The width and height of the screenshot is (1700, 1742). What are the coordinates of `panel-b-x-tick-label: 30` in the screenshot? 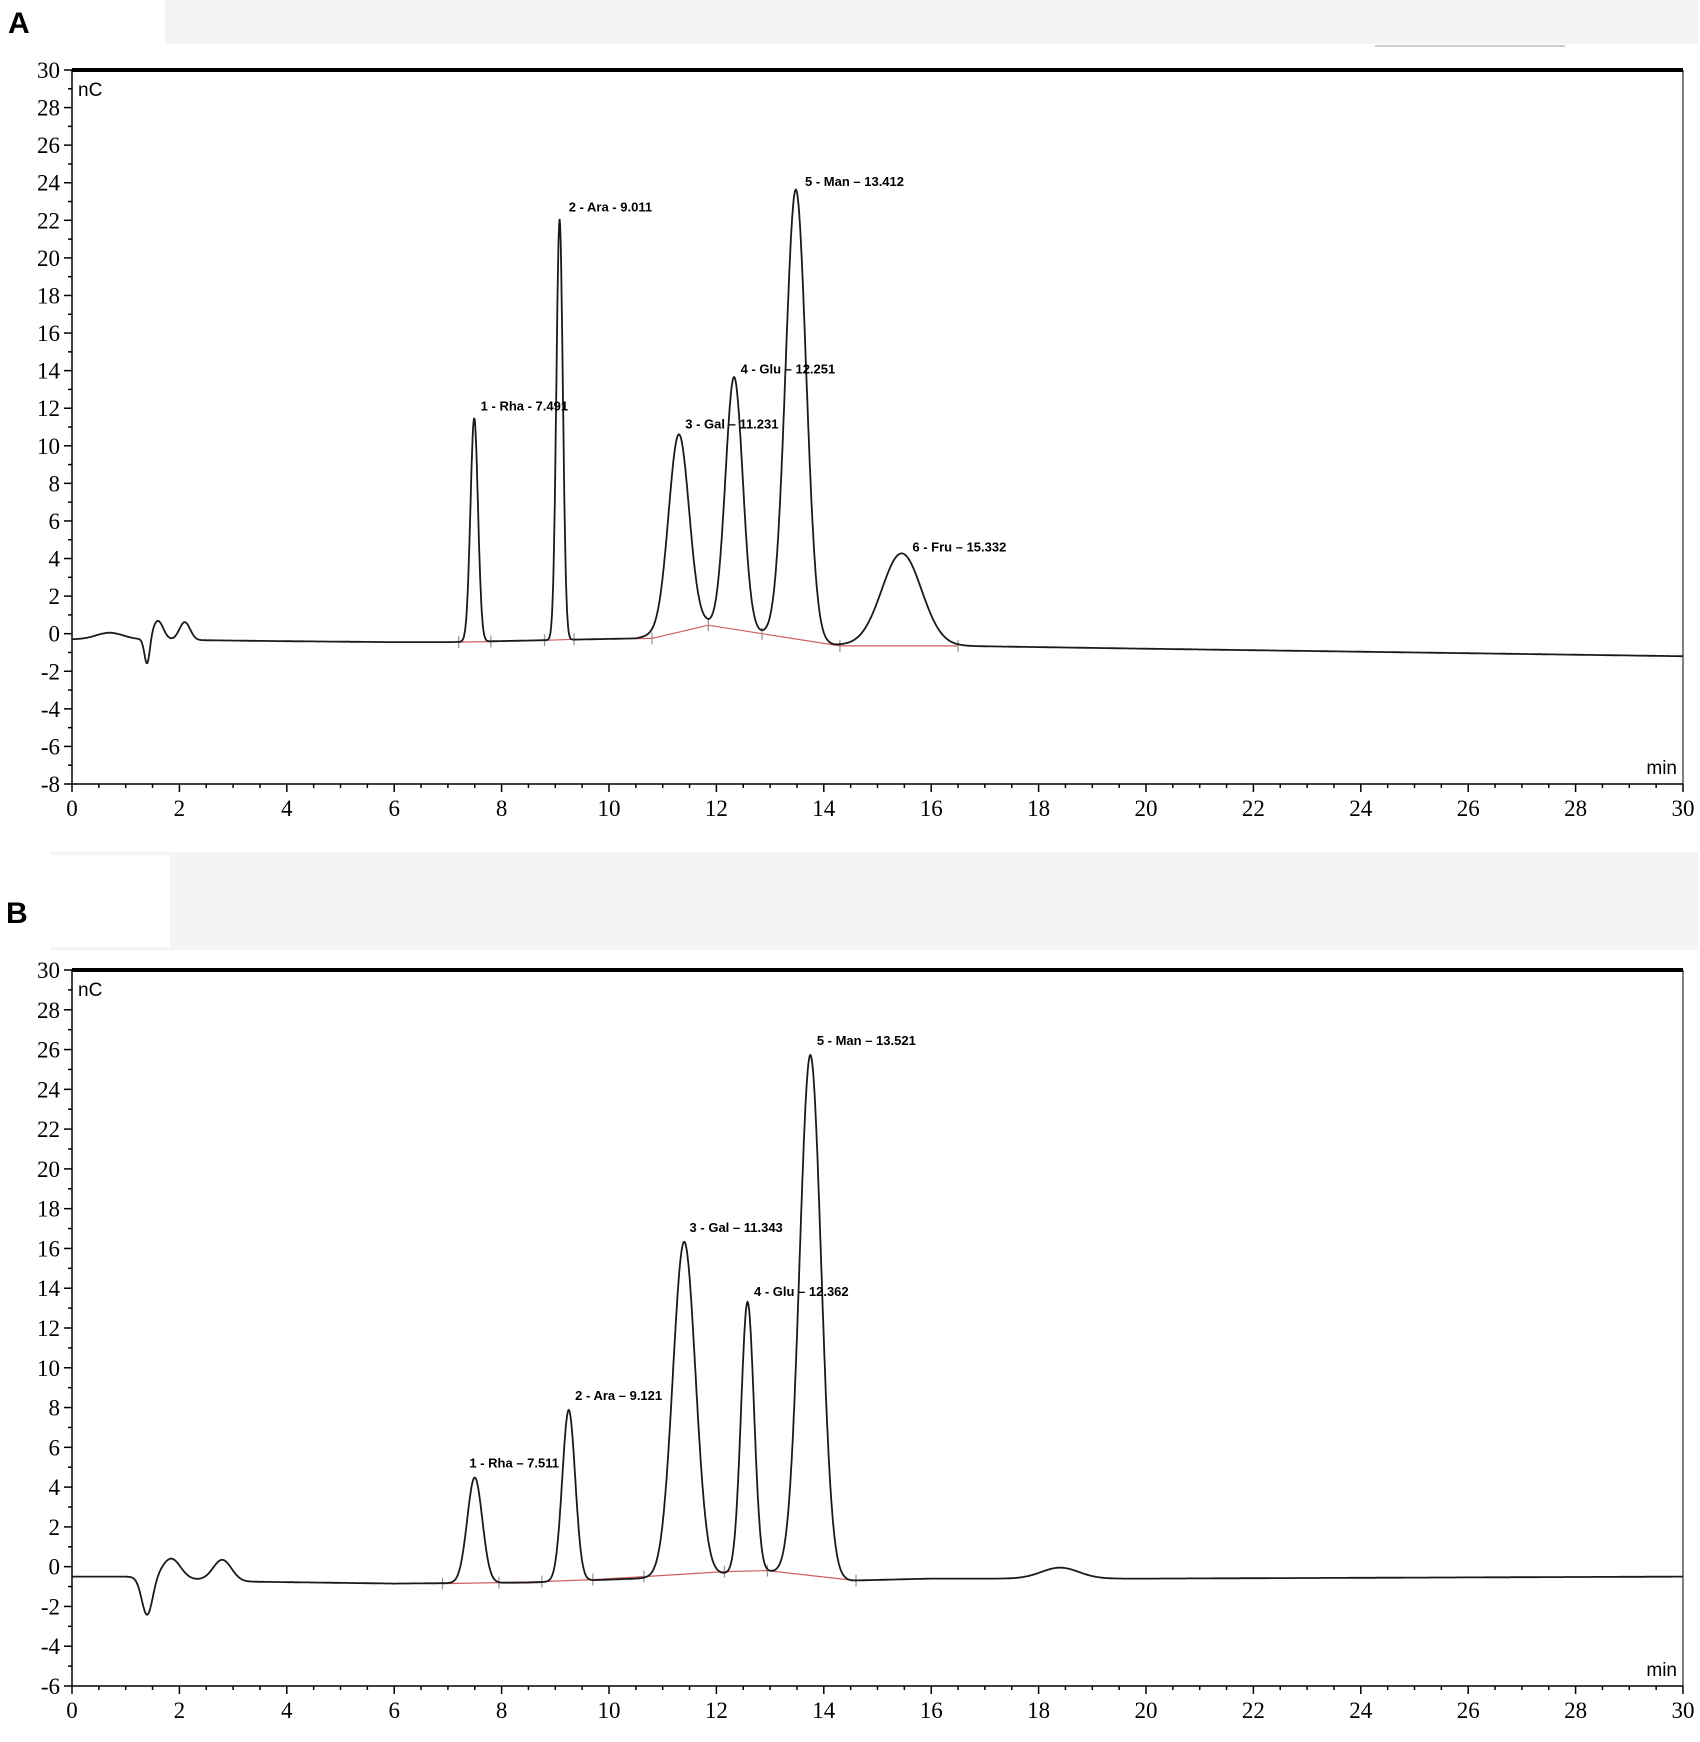 It's located at (1683, 1710).